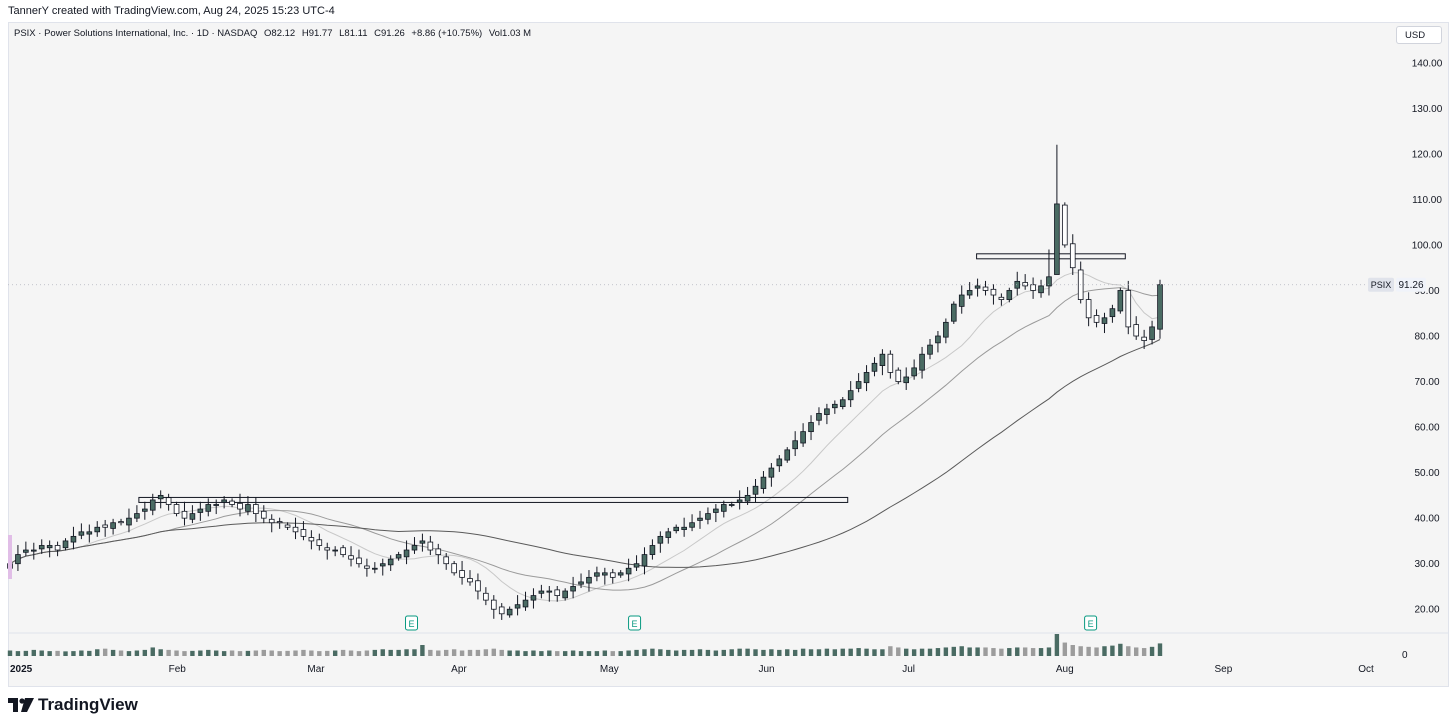  What do you see at coordinates (1419, 35) in the screenshot?
I see `currency-button: USD` at bounding box center [1419, 35].